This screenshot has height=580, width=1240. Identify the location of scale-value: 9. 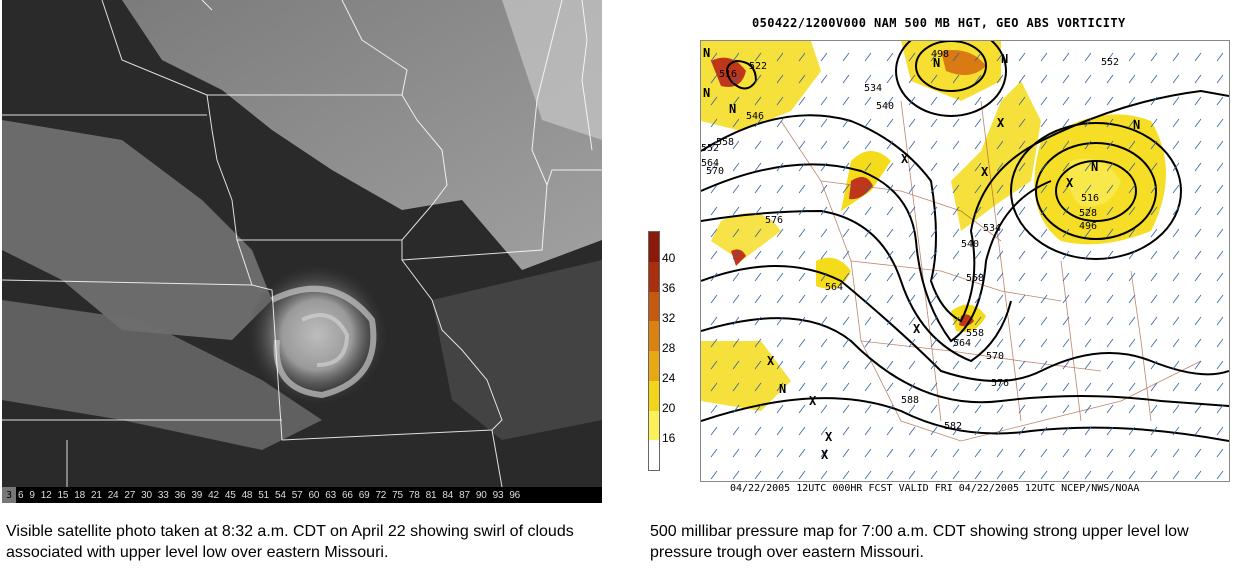
(32, 495).